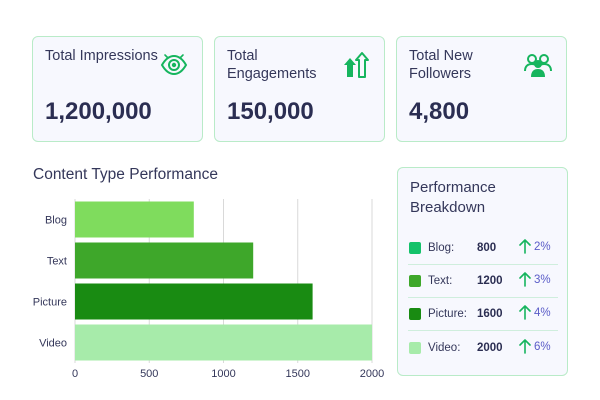  What do you see at coordinates (542, 313) in the screenshot?
I see `breakdown-change: 4%` at bounding box center [542, 313].